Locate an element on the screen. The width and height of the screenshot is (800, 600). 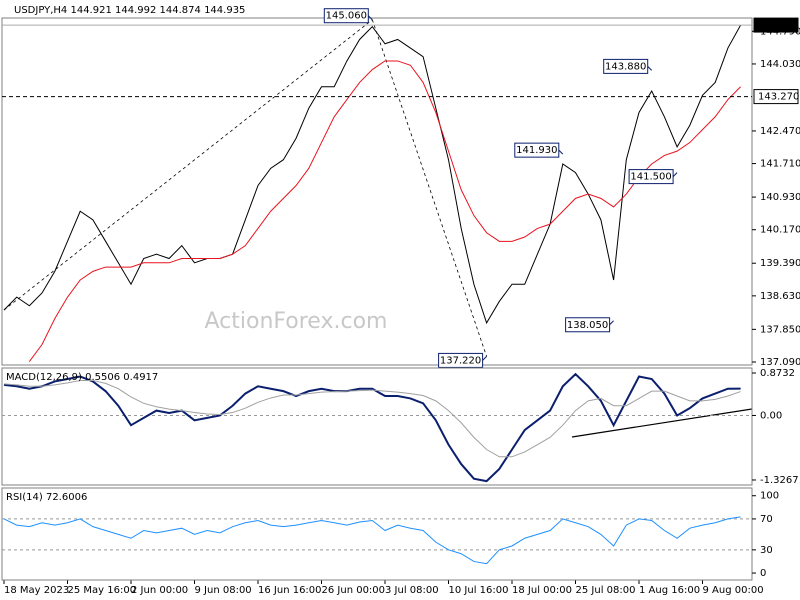
y-tick-label: 139.390 is located at coordinates (780, 263).